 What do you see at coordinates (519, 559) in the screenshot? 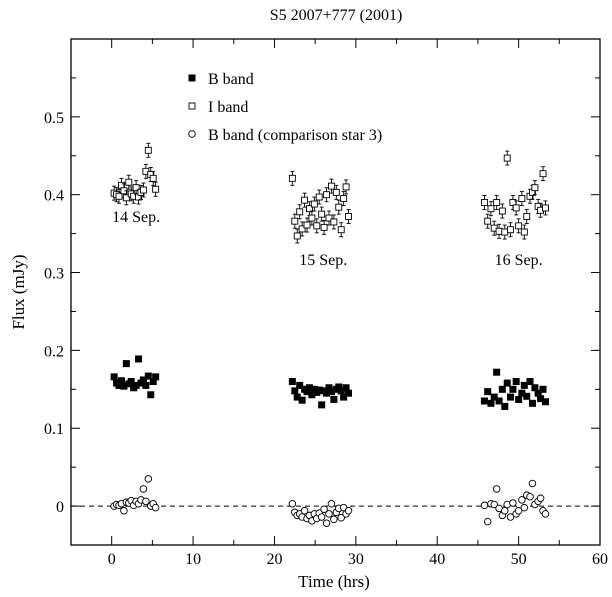
I see `x-tick-label: 50` at bounding box center [519, 559].